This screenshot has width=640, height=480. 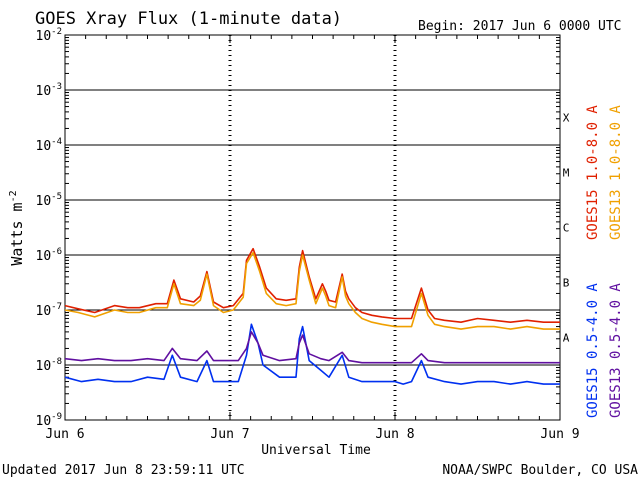 What do you see at coordinates (520, 26) in the screenshot?
I see `begin-label: Begin: 2017 Jun 6 0000 UTC` at bounding box center [520, 26].